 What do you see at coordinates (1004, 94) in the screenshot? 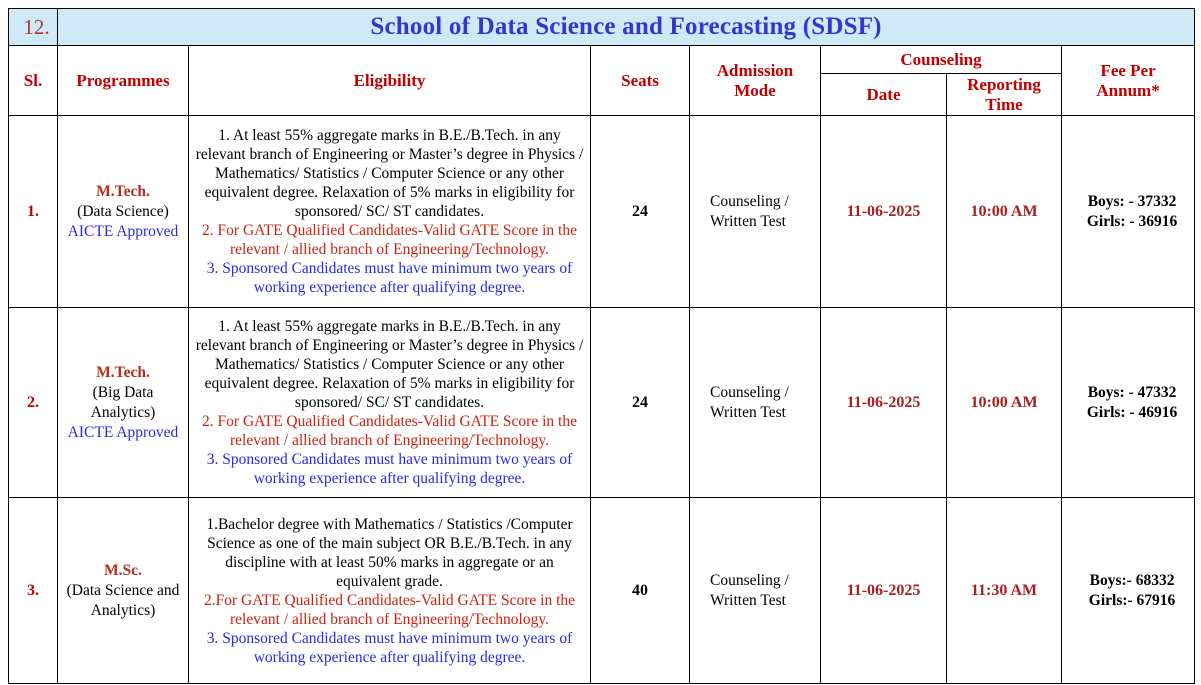
I see `header-reporting-time: Reporting Time` at bounding box center [1004, 94].